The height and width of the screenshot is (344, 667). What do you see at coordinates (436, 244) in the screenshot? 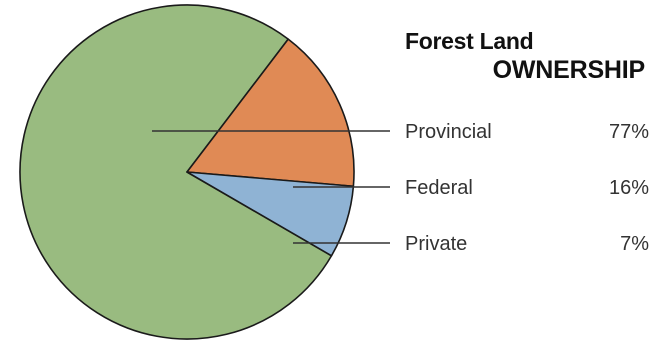
I see `slice-label-private: Private` at bounding box center [436, 244].